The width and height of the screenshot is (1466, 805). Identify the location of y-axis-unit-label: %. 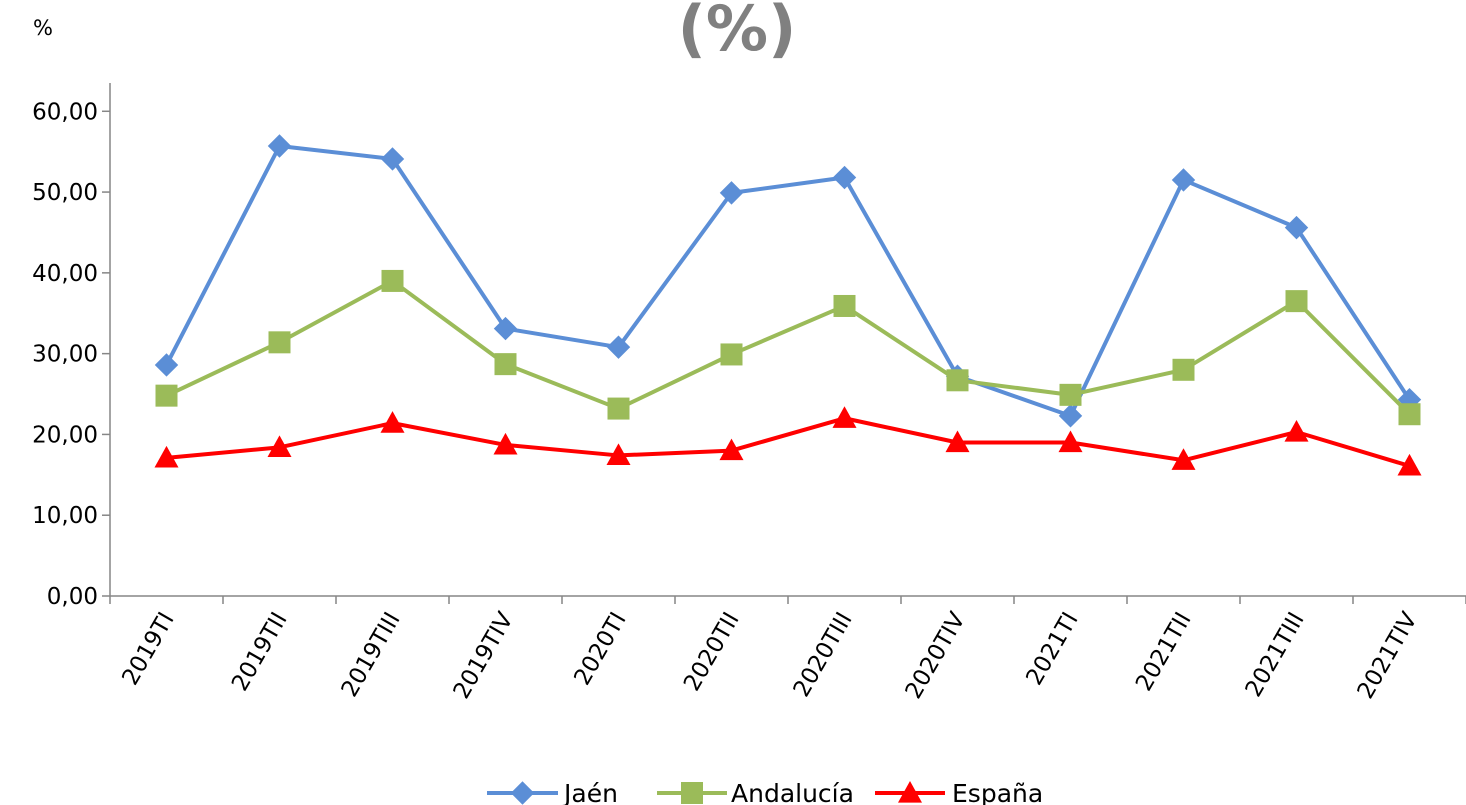
(43, 28).